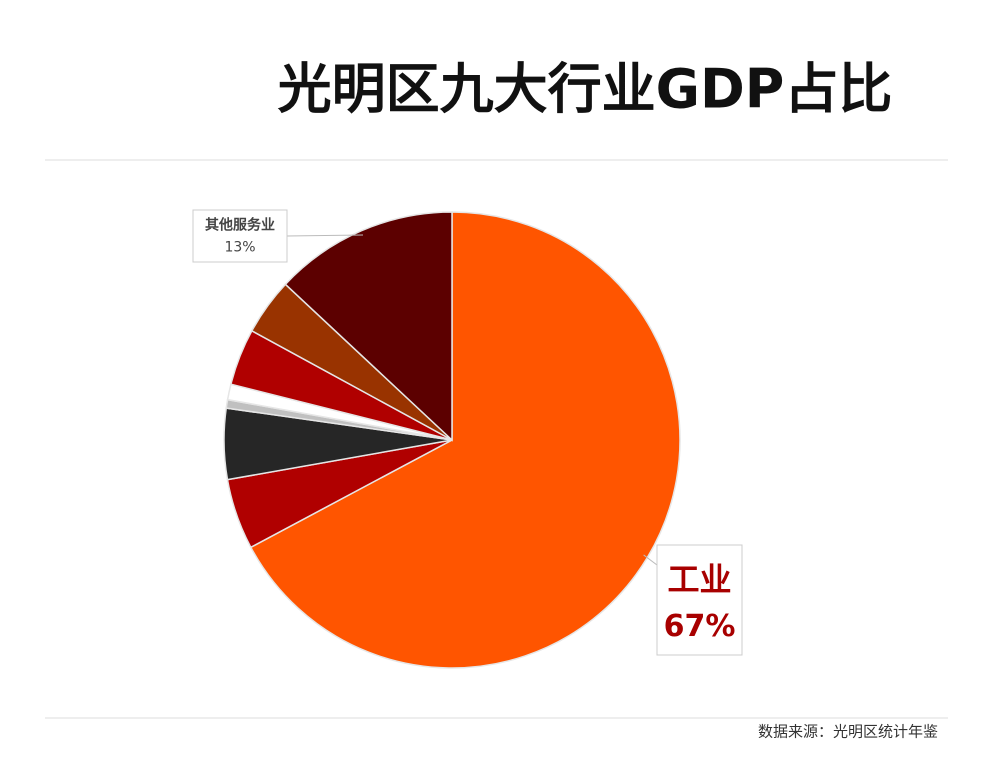  What do you see at coordinates (239, 247) in the screenshot?
I see `value-label: 13%` at bounding box center [239, 247].